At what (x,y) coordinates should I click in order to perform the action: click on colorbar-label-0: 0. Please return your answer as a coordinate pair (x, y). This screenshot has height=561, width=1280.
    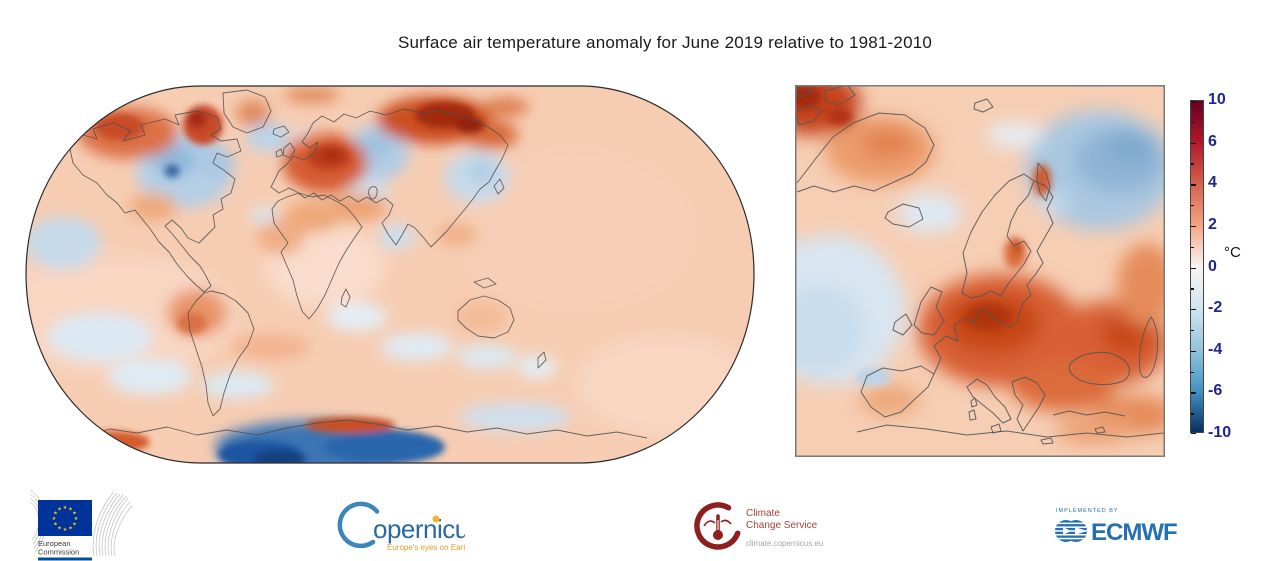
    Looking at the image, I should click on (1212, 266).